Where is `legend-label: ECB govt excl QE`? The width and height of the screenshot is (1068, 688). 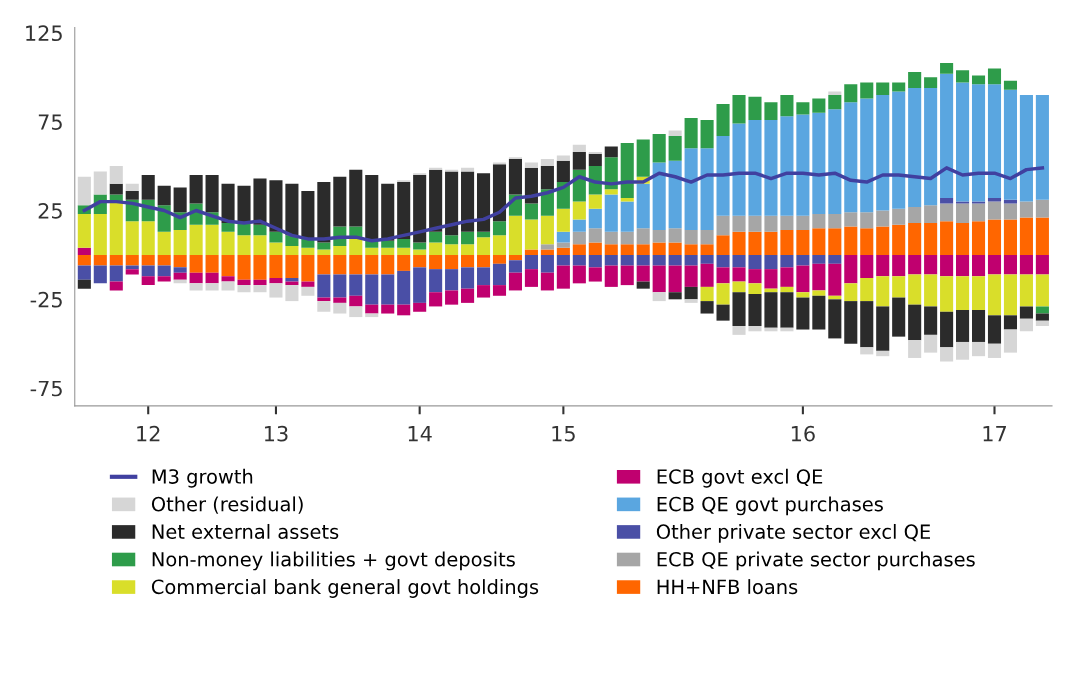 legend-label: ECB govt excl QE is located at coordinates (740, 478).